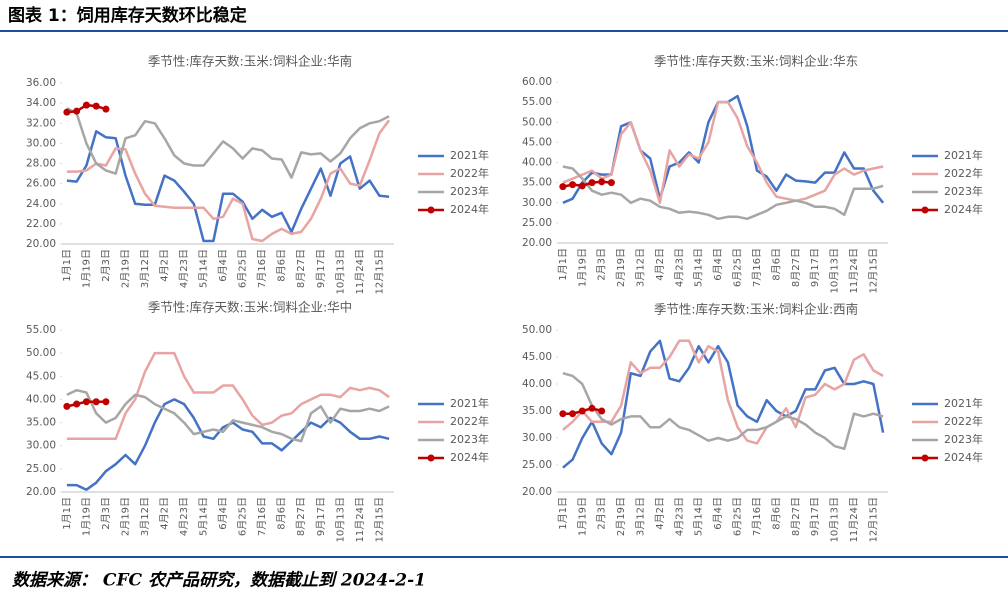 The height and width of the screenshot is (600, 1008). I want to click on y-tick-label: 55.00, so click(537, 102).